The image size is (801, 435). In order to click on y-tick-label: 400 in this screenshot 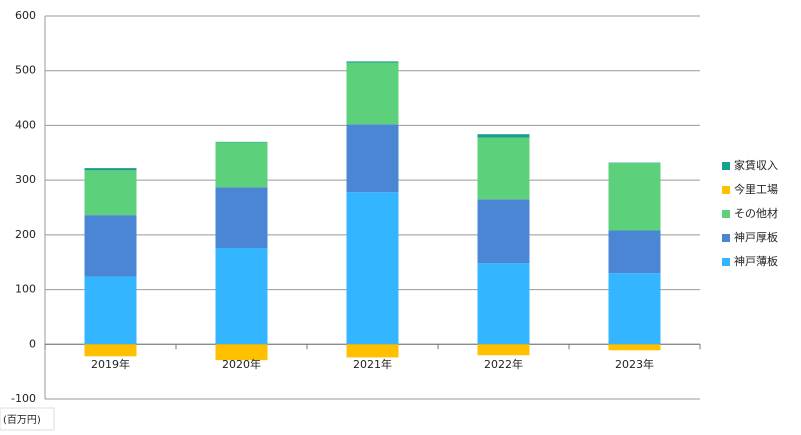, I will do `click(25, 124)`.